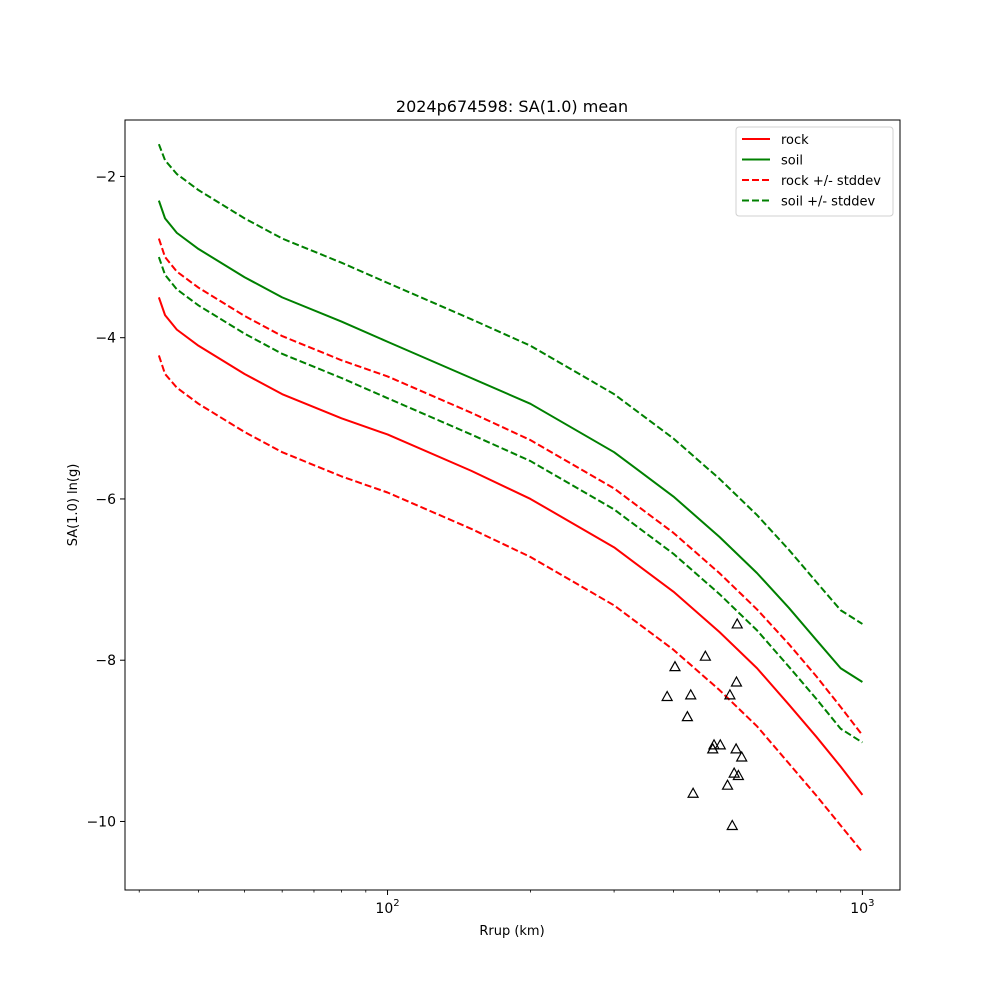 Image resolution: width=1000 pixels, height=1000 pixels. What do you see at coordinates (105, 177) in the screenshot?
I see `y-tick-label: −2` at bounding box center [105, 177].